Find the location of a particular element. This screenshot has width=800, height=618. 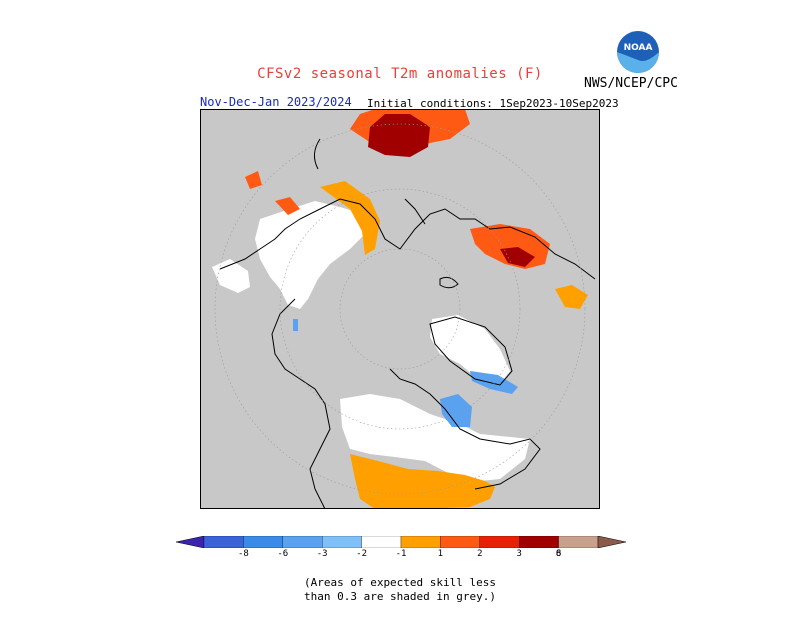

map-title: CFSv2 seasonal T2m anomalies (F) is located at coordinates (400, 74).